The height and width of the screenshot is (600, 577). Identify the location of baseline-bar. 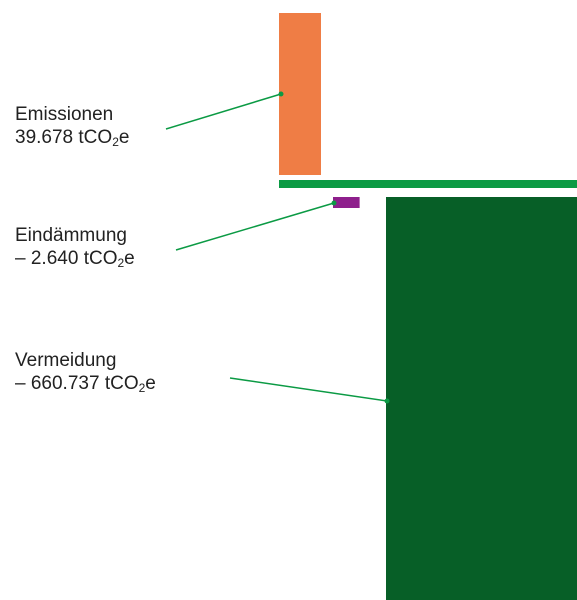
(428, 184).